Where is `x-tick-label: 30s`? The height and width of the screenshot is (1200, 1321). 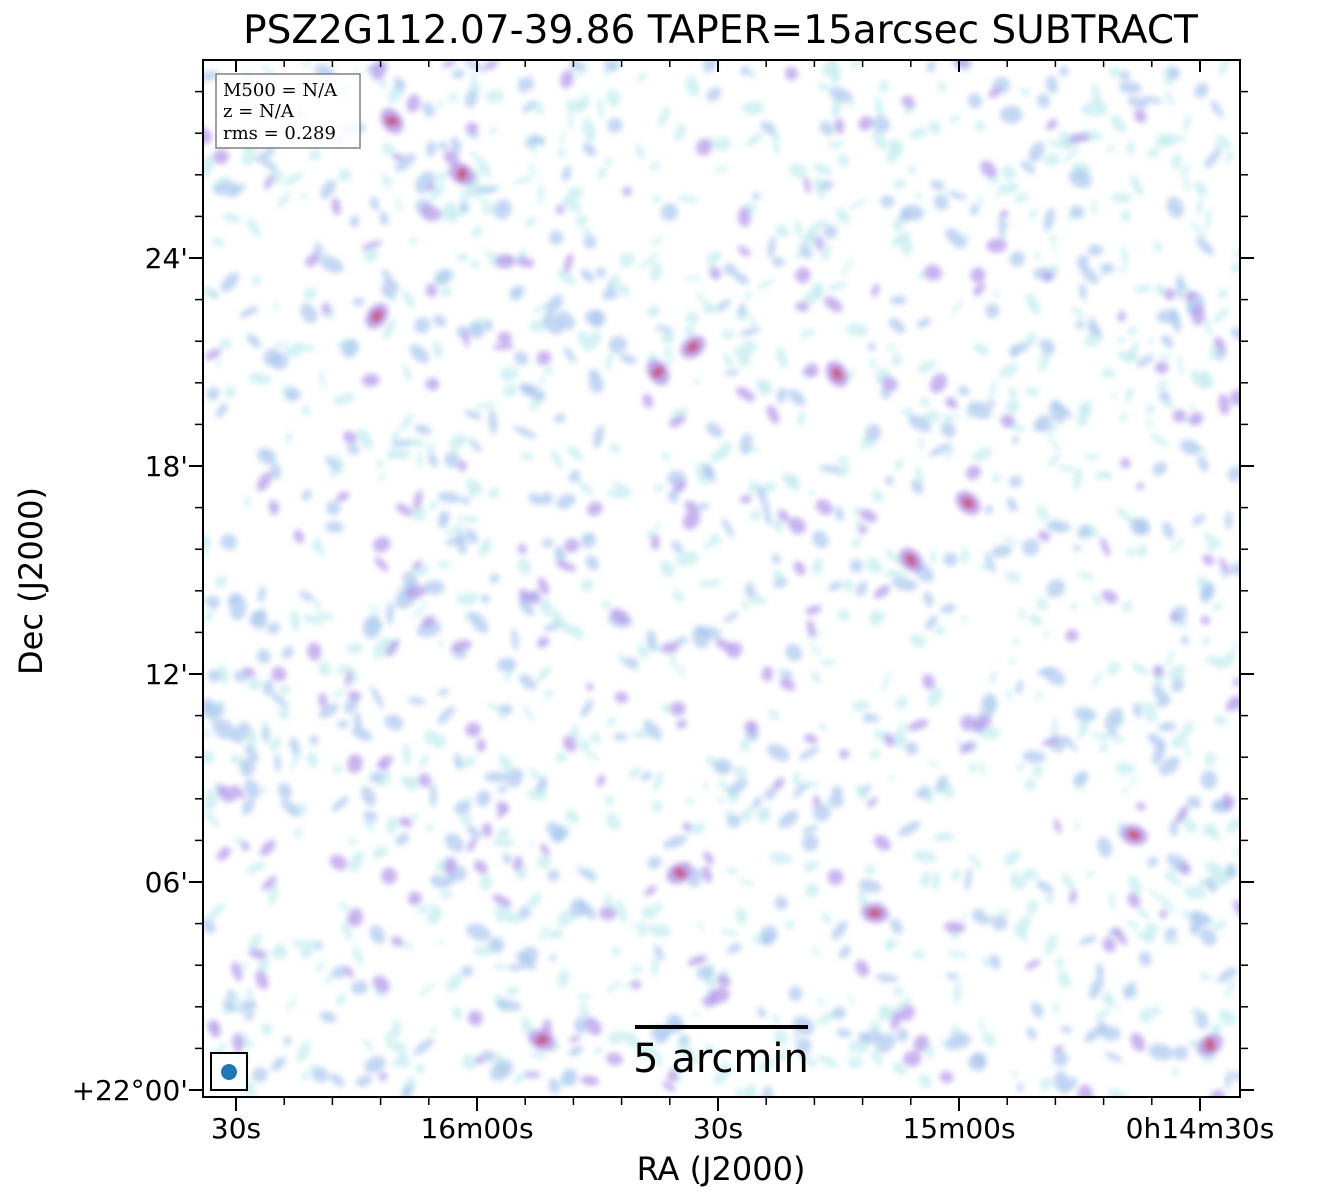 x-tick-label: 30s is located at coordinates (718, 1128).